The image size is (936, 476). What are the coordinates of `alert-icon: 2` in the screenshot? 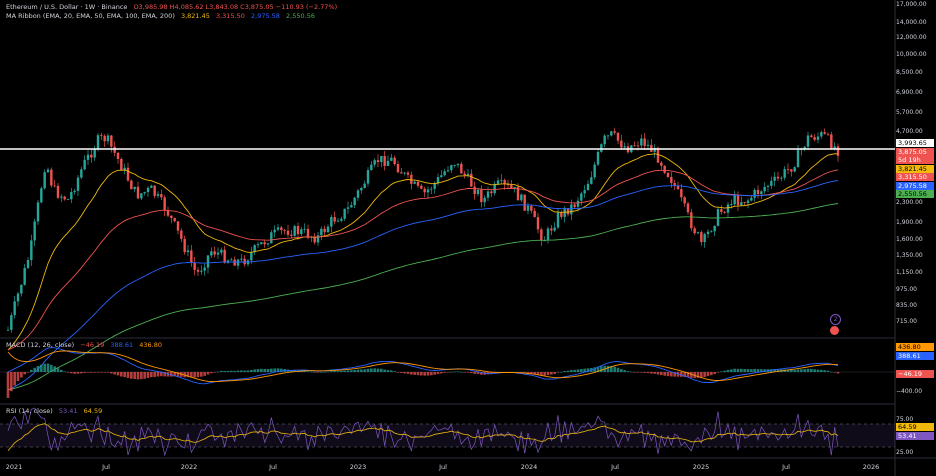 It's located at (835, 319).